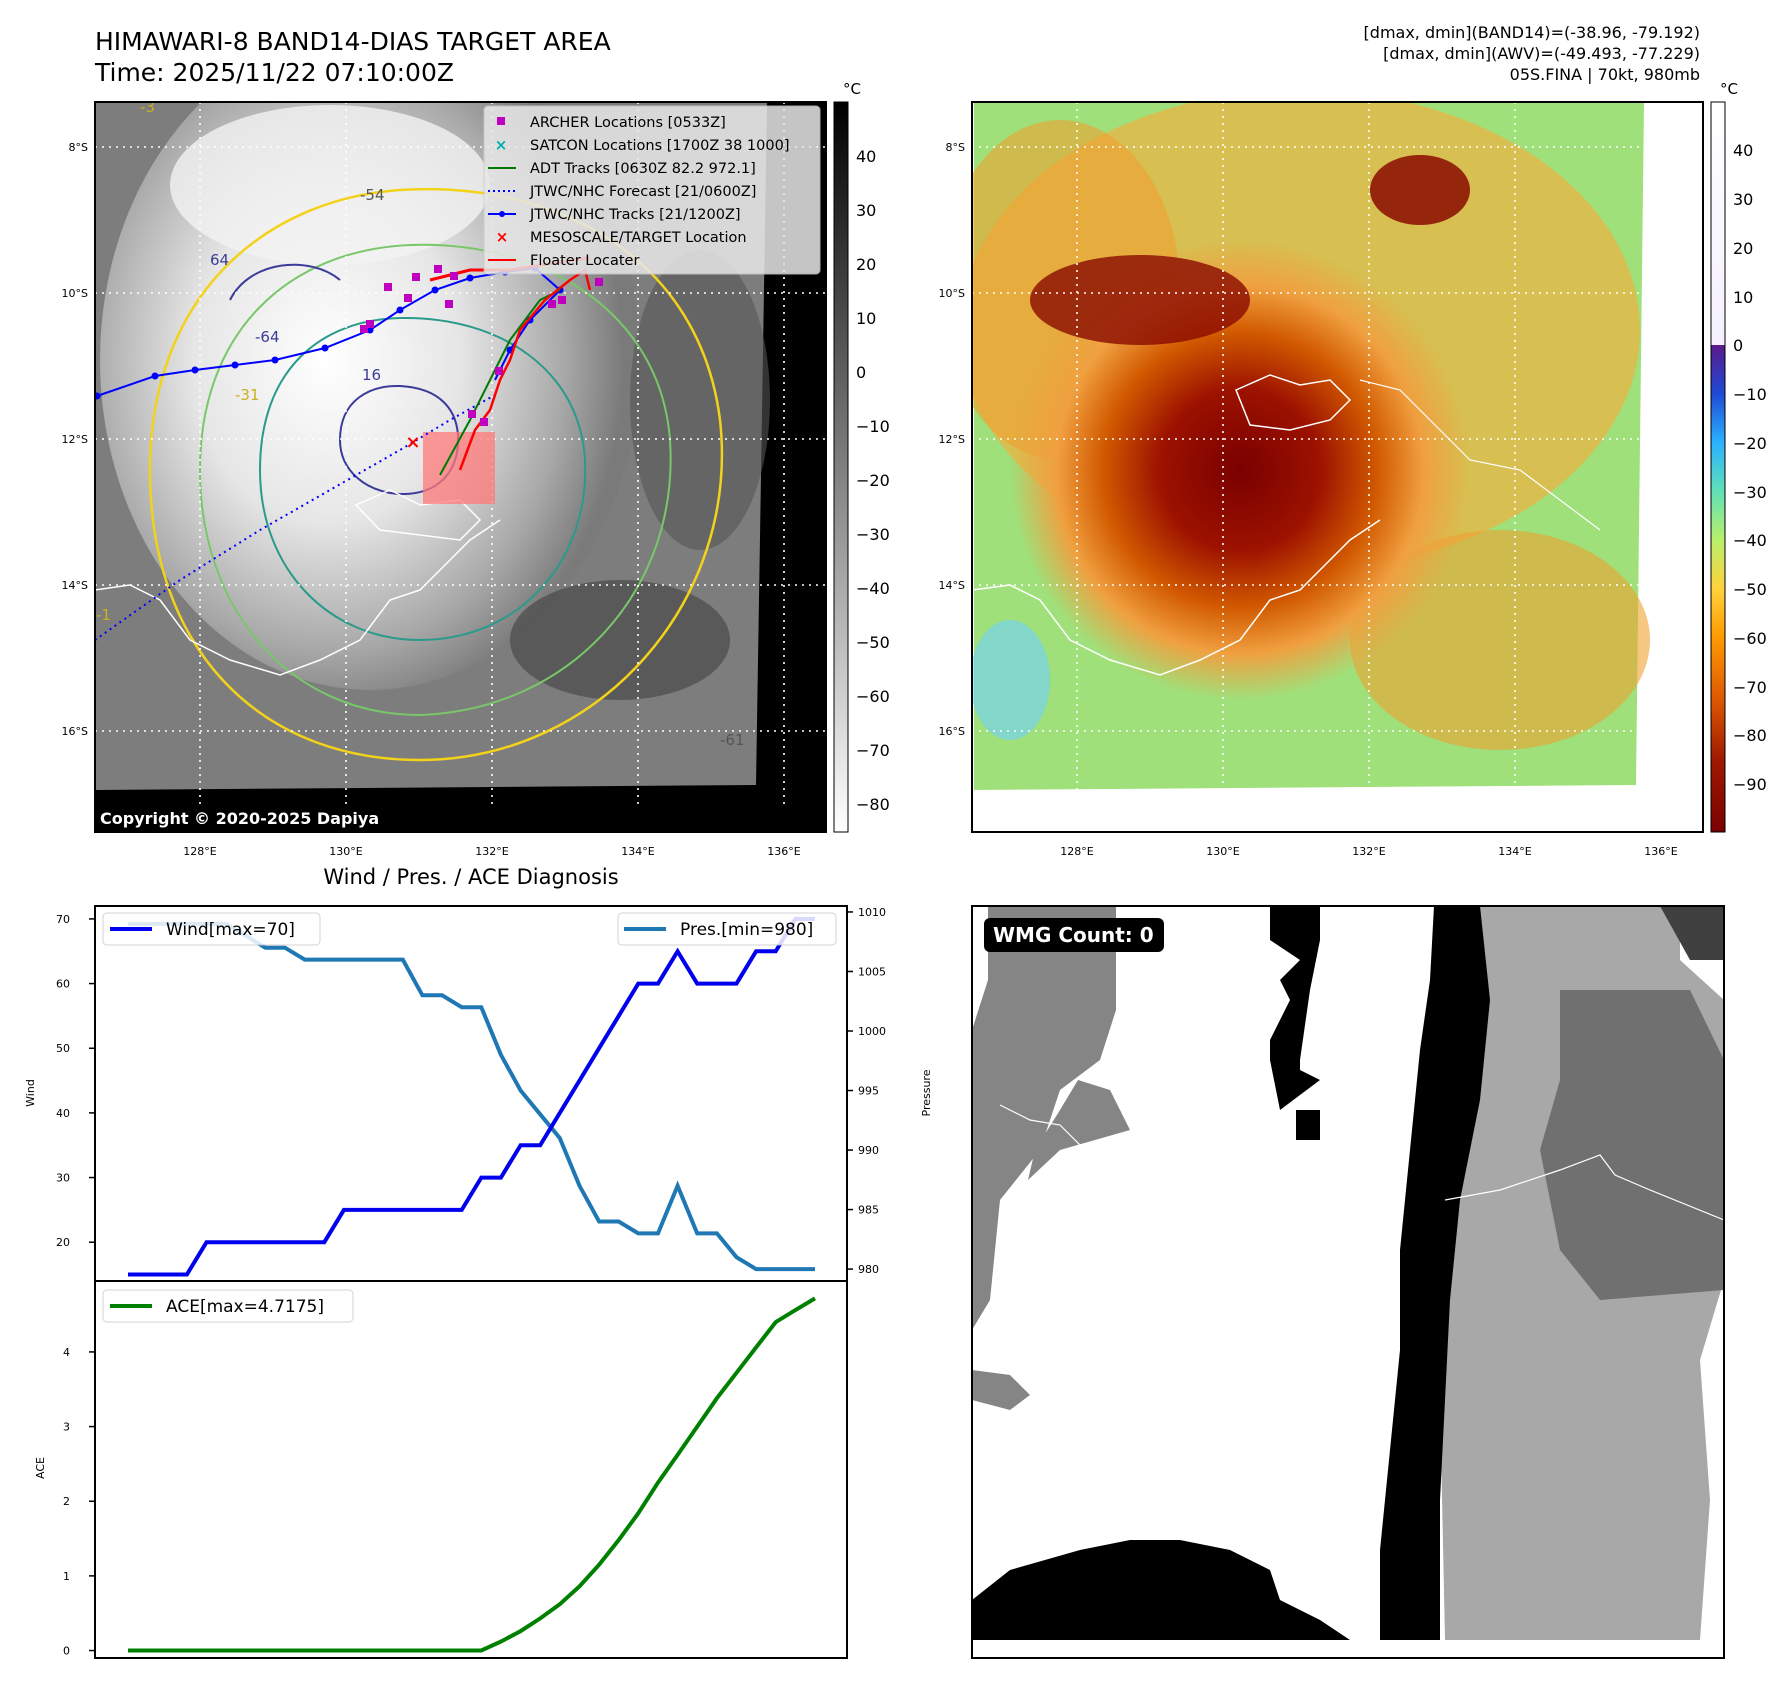 The width and height of the screenshot is (1788, 1690). I want to click on ir-colorbar-tick: −60, so click(873, 696).